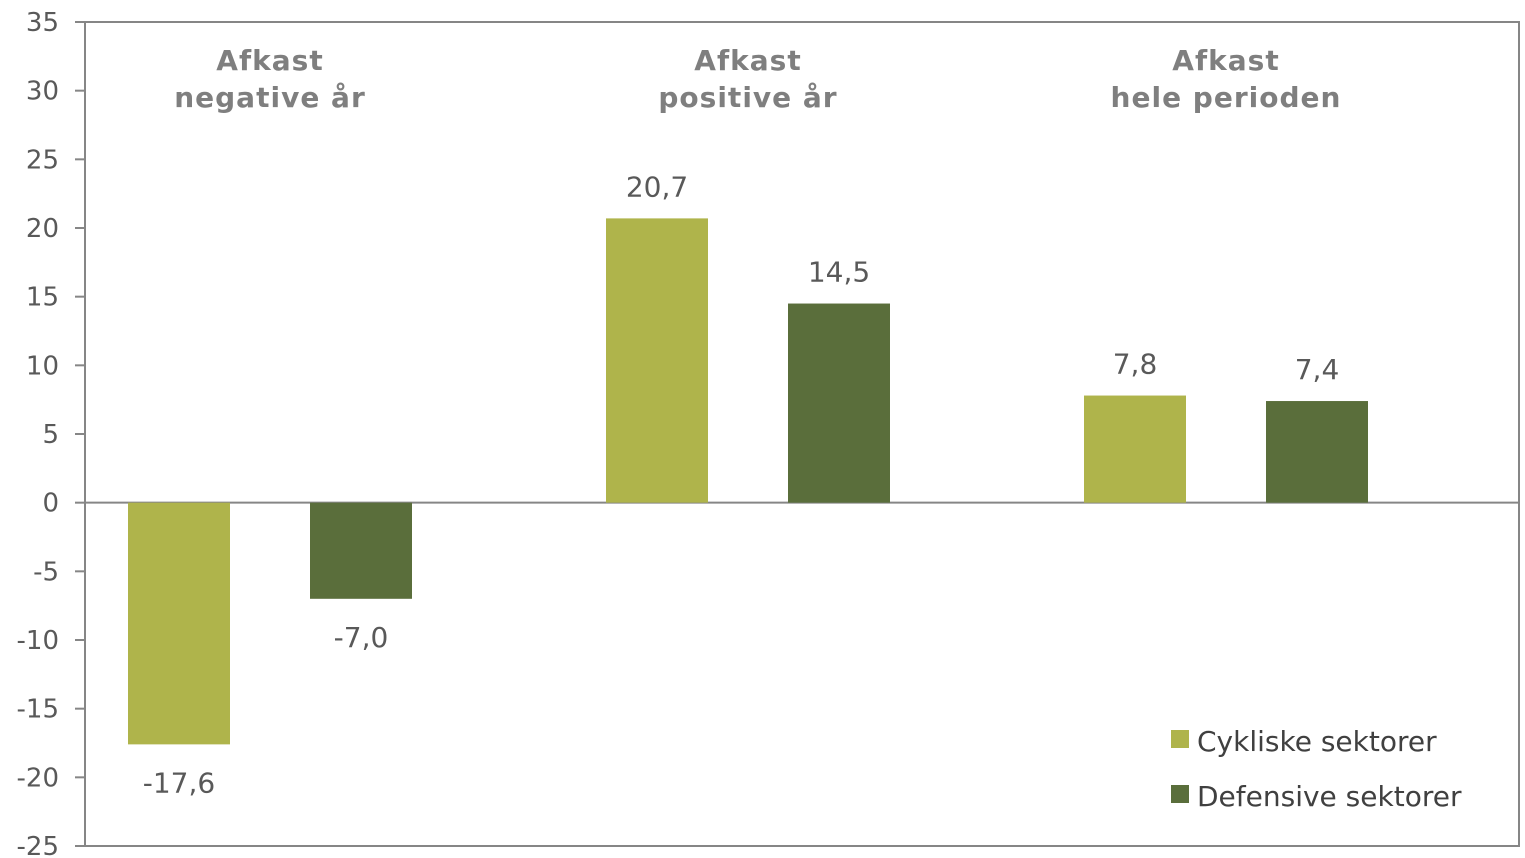 This screenshot has width=1525, height=858. Describe the element at coordinates (179, 782) in the screenshot. I see `data-label: -17,6` at that location.